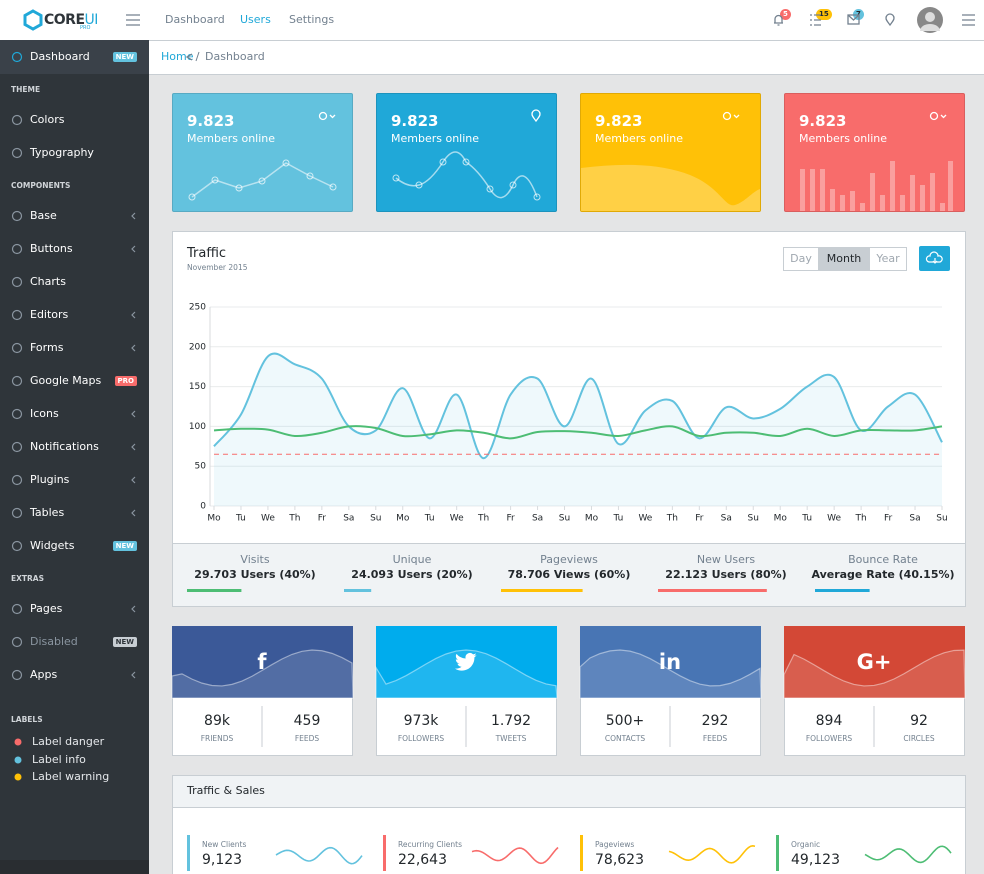  What do you see at coordinates (226, 790) in the screenshot?
I see `sales-title: Traffic & Sales` at bounding box center [226, 790].